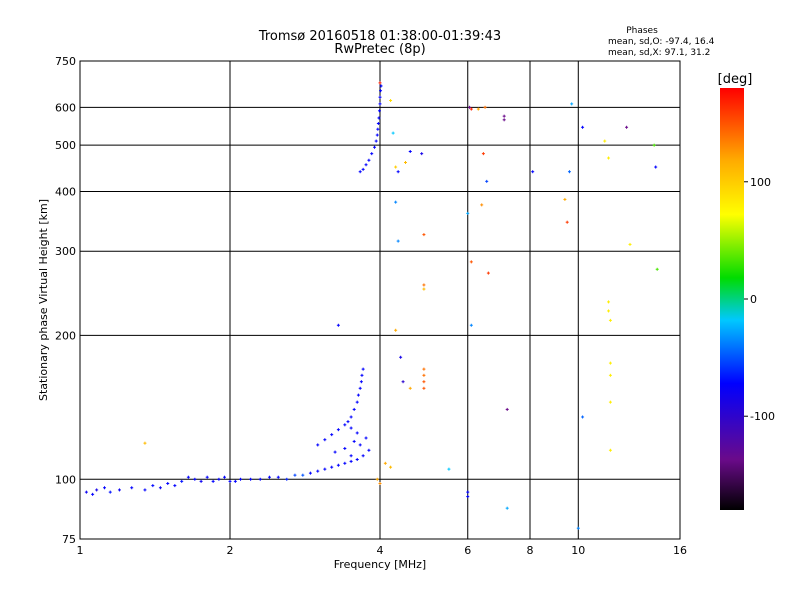 The image size is (800, 600). What do you see at coordinates (759, 299) in the screenshot?
I see `colorbar-ticks: 100 0 -100` at bounding box center [759, 299].